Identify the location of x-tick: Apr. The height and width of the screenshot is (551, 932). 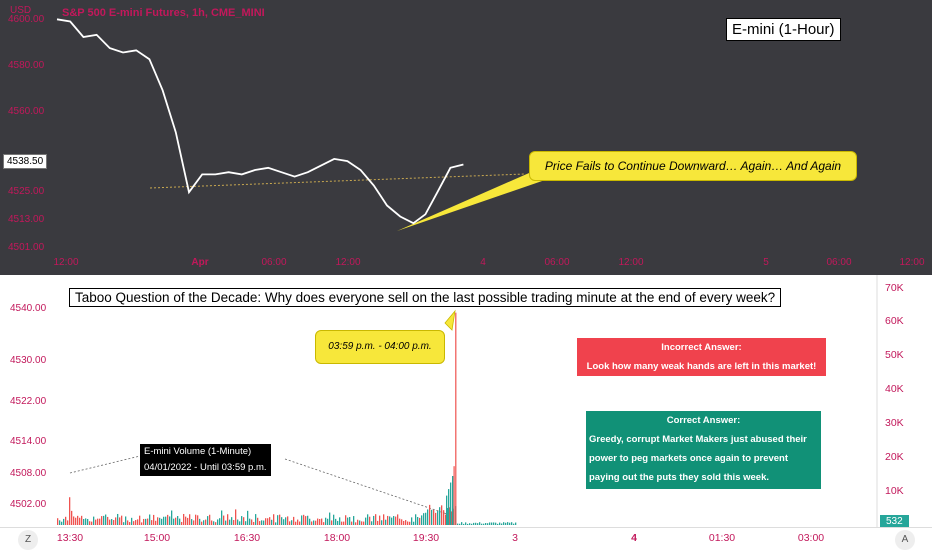
(200, 262).